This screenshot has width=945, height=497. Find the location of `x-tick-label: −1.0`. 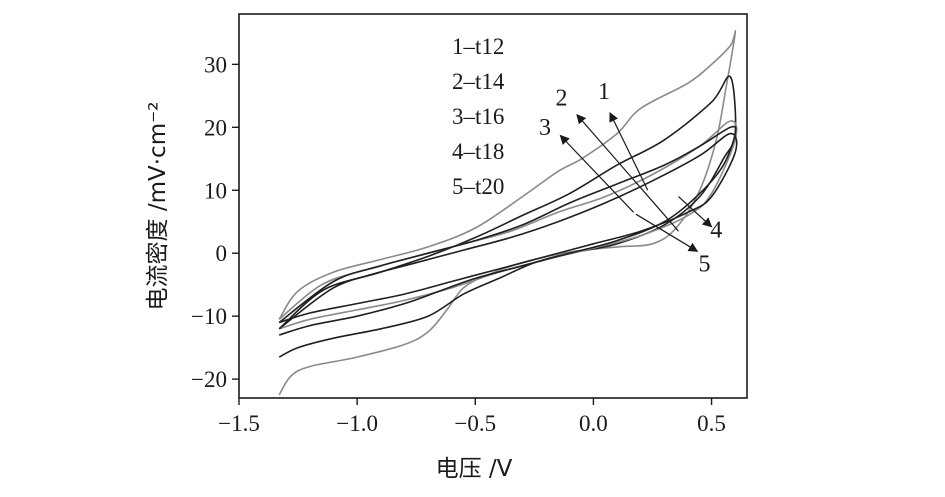

x-tick-label: −1.0 is located at coordinates (357, 423).